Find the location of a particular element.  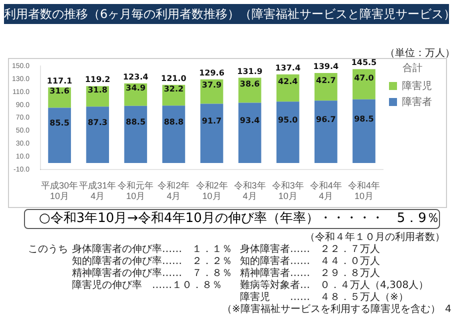

text: 身体障害者…… ２２．７万人 is located at coordinates (310, 249).